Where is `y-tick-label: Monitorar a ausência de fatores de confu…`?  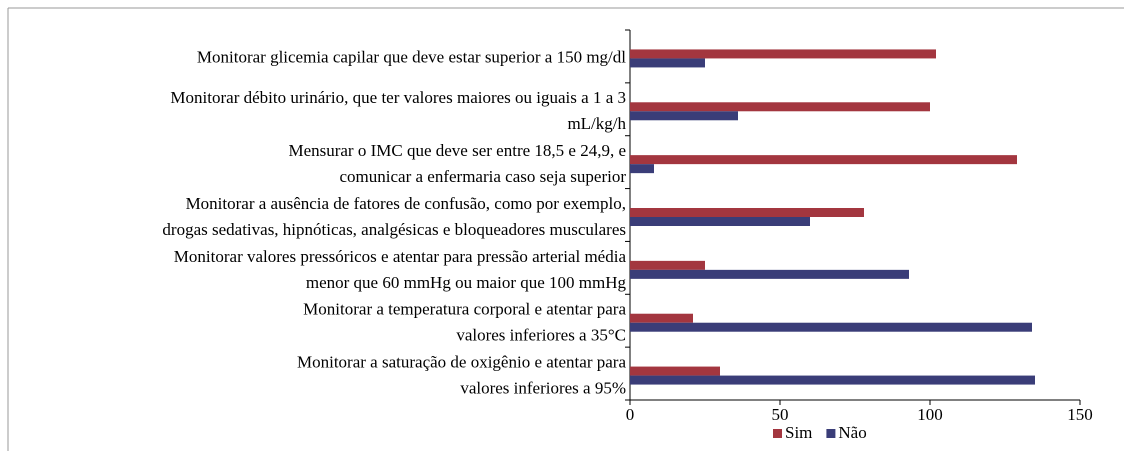
y-tick-label: Monitorar a ausência de fatores de confu… is located at coordinates (406, 203).